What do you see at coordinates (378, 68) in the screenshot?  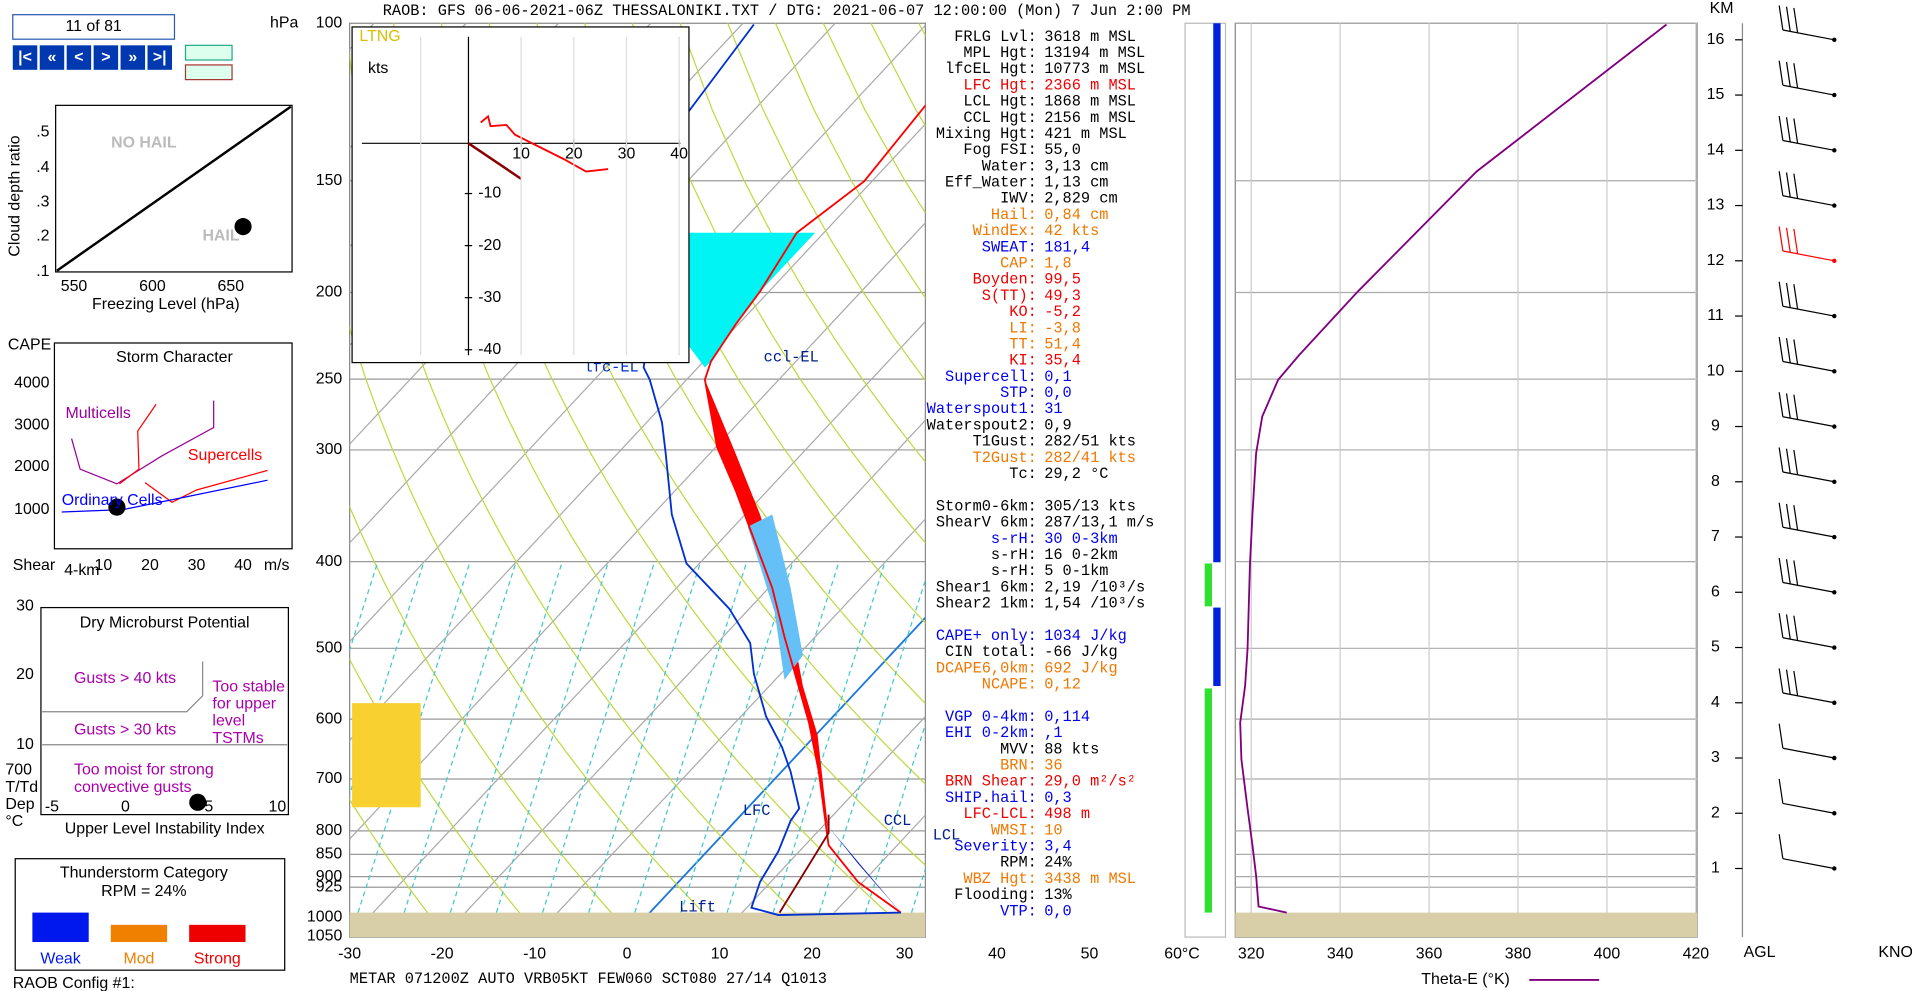 I see `hodo-unit: kts` at bounding box center [378, 68].